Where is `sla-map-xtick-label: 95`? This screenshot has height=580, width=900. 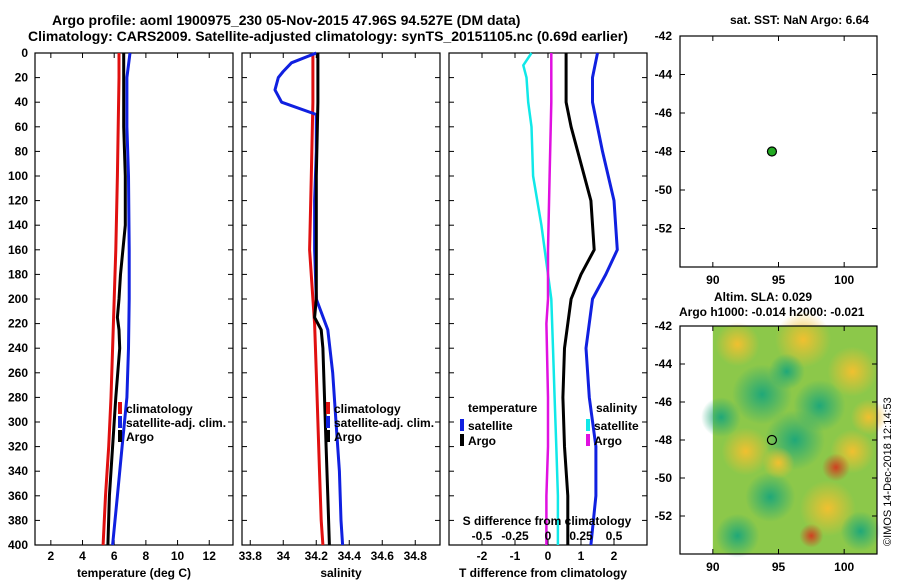
sla-map-xtick-label: 95 is located at coordinates (779, 567).